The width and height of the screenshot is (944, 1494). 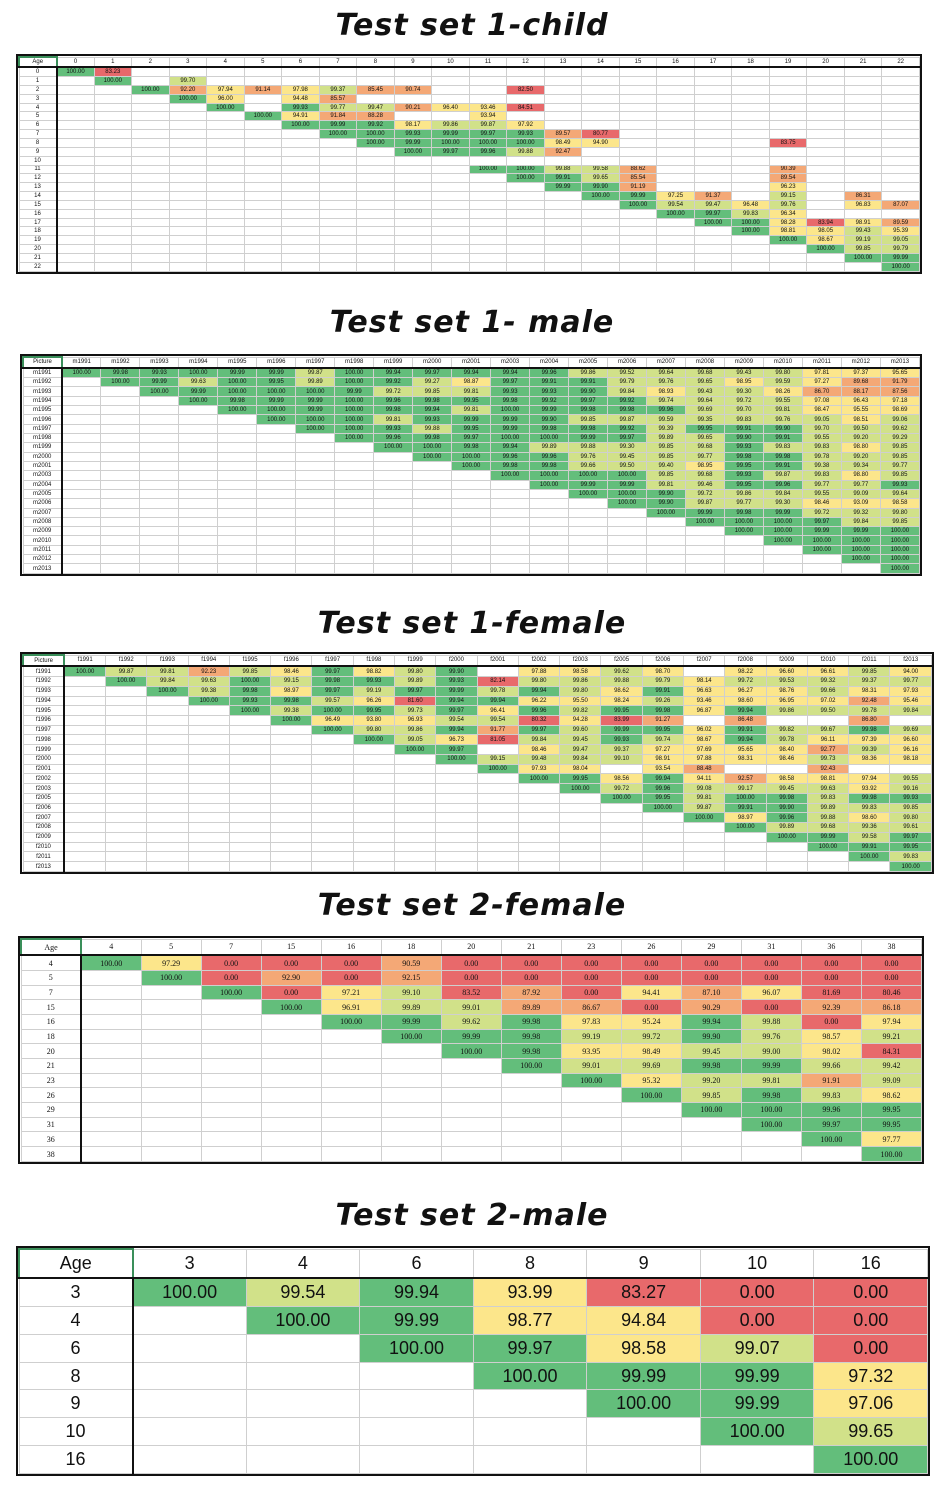 What do you see at coordinates (51, 1110) in the screenshot?
I see `row-header-cell: 29` at bounding box center [51, 1110].